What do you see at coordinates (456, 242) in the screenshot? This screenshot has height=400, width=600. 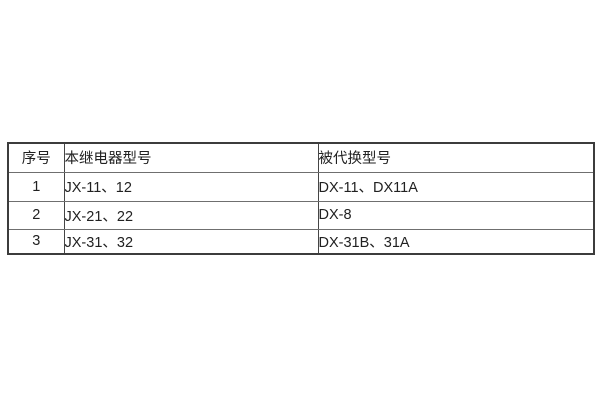 I see `cell-replaced-model: DX-31B、31A` at bounding box center [456, 242].